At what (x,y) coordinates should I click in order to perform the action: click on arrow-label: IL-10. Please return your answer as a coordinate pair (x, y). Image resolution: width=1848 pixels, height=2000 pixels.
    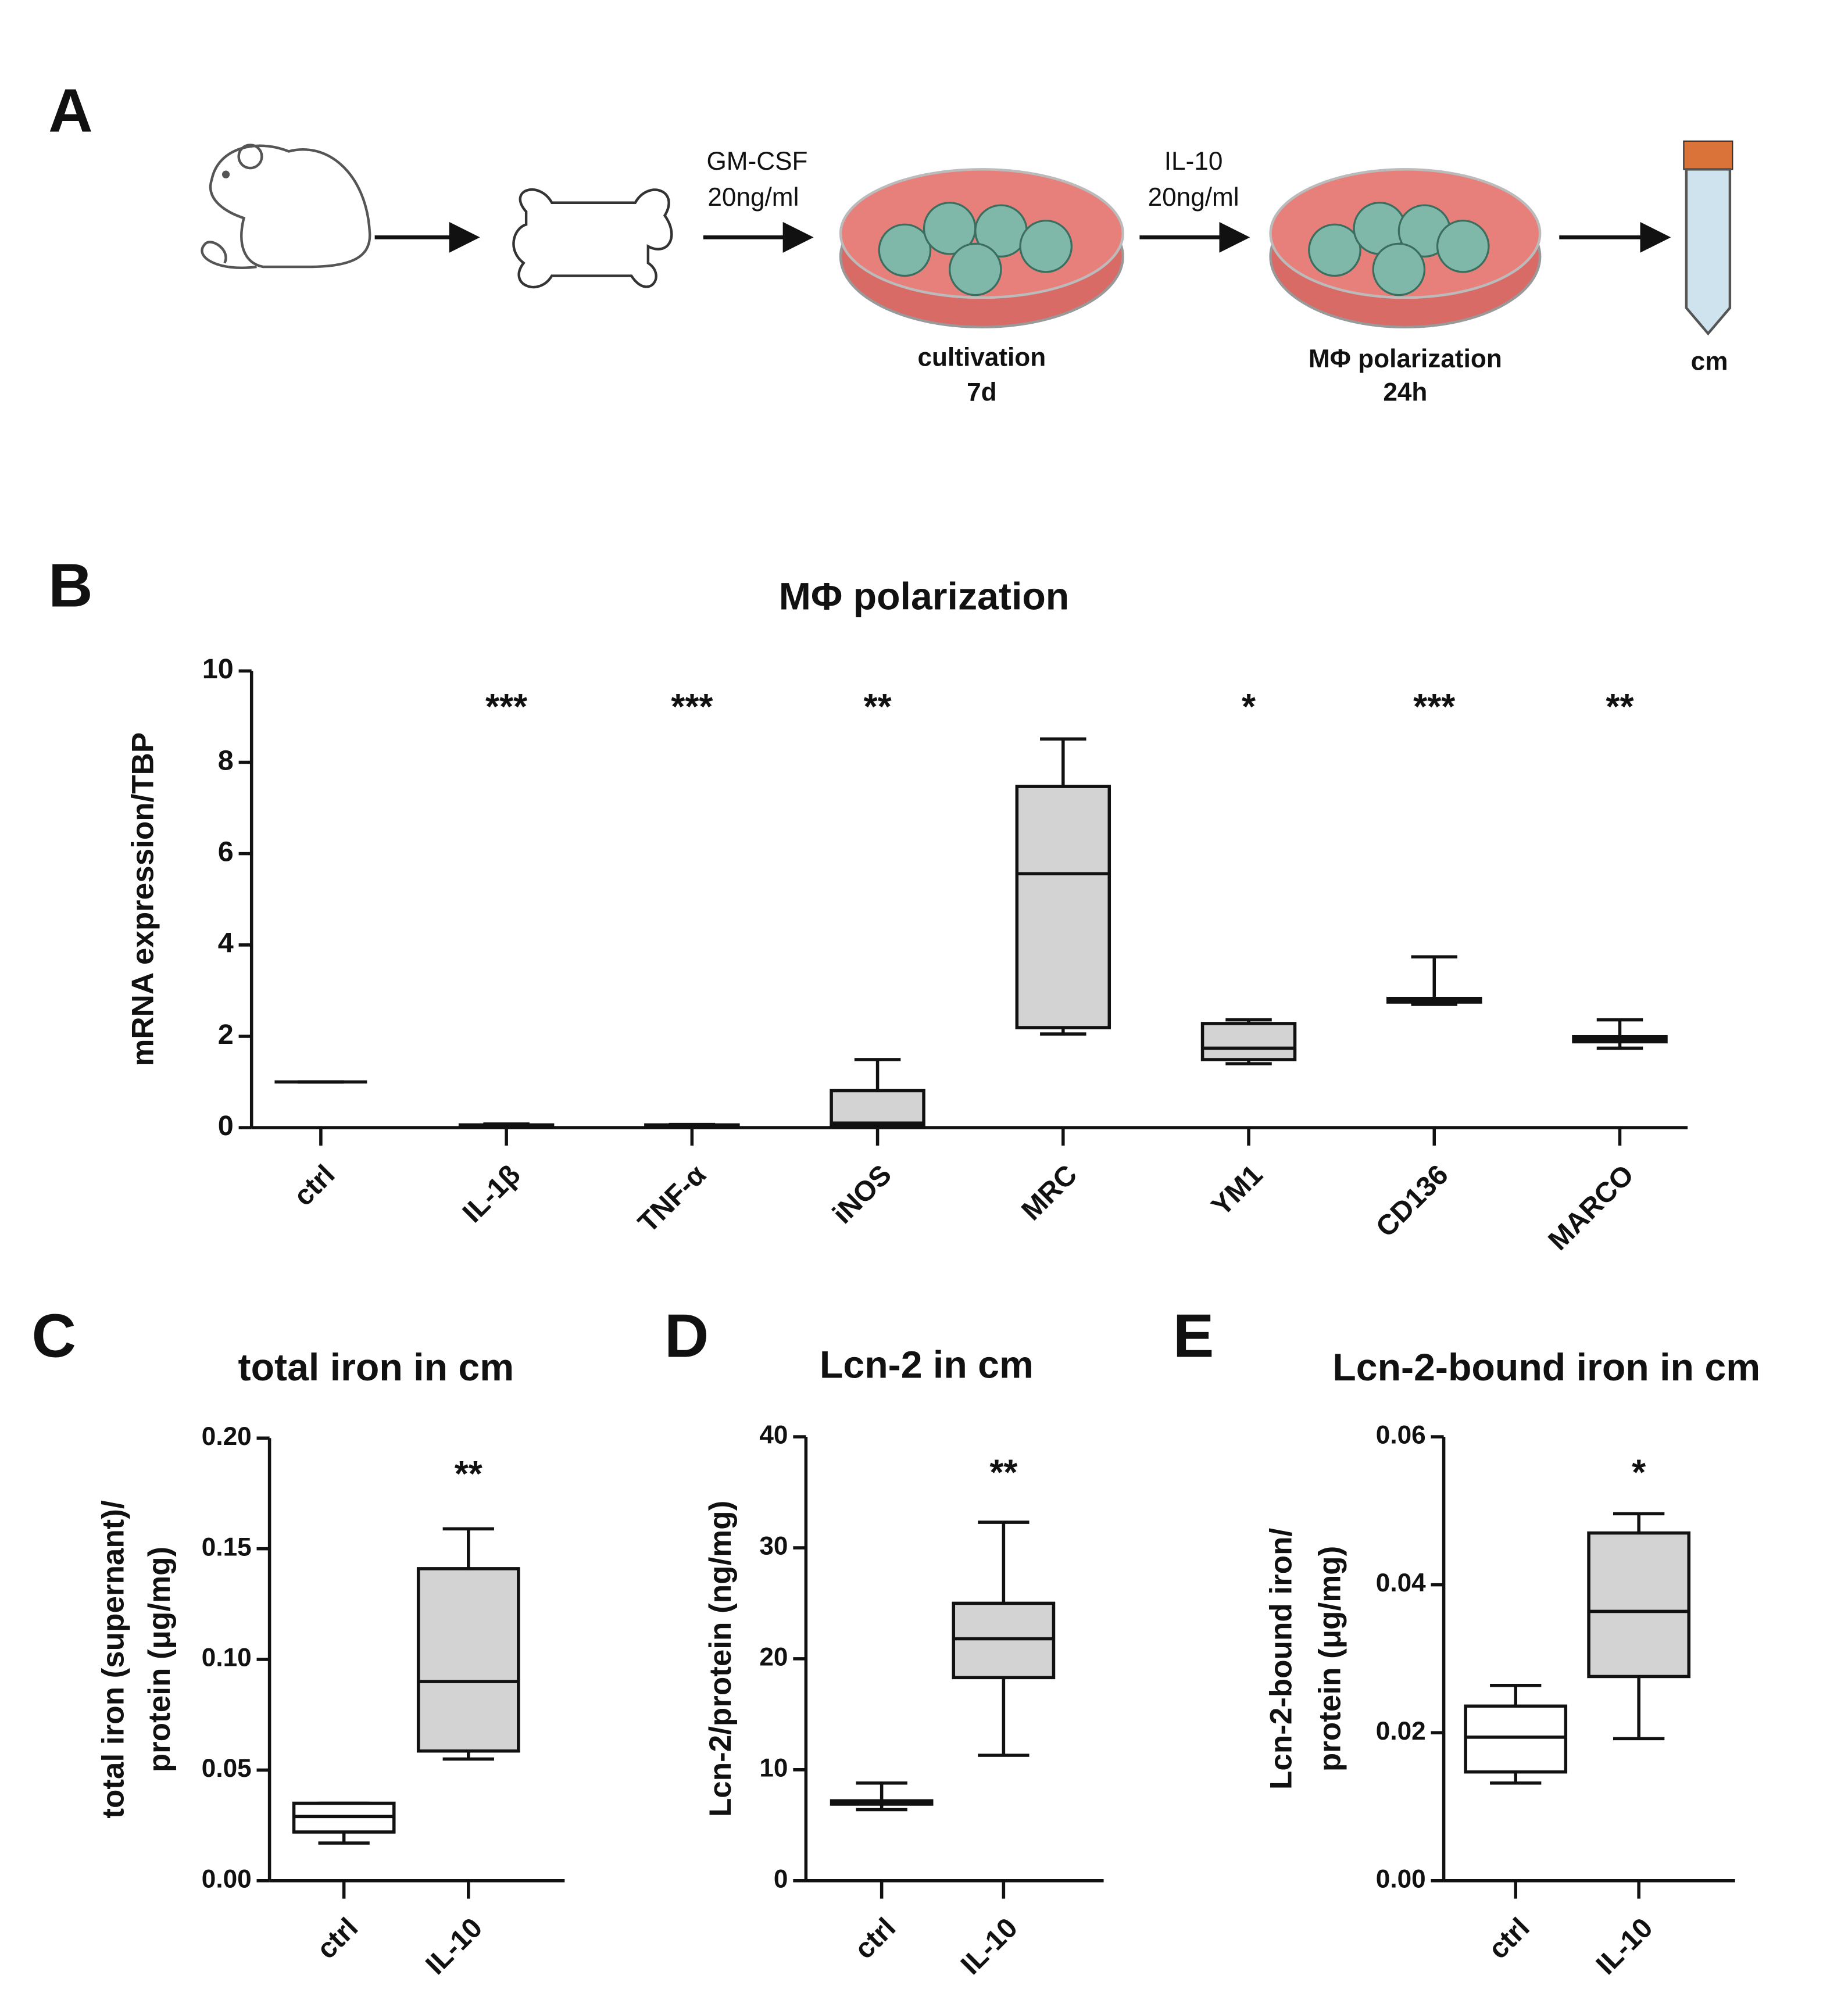
    Looking at the image, I should click on (1194, 161).